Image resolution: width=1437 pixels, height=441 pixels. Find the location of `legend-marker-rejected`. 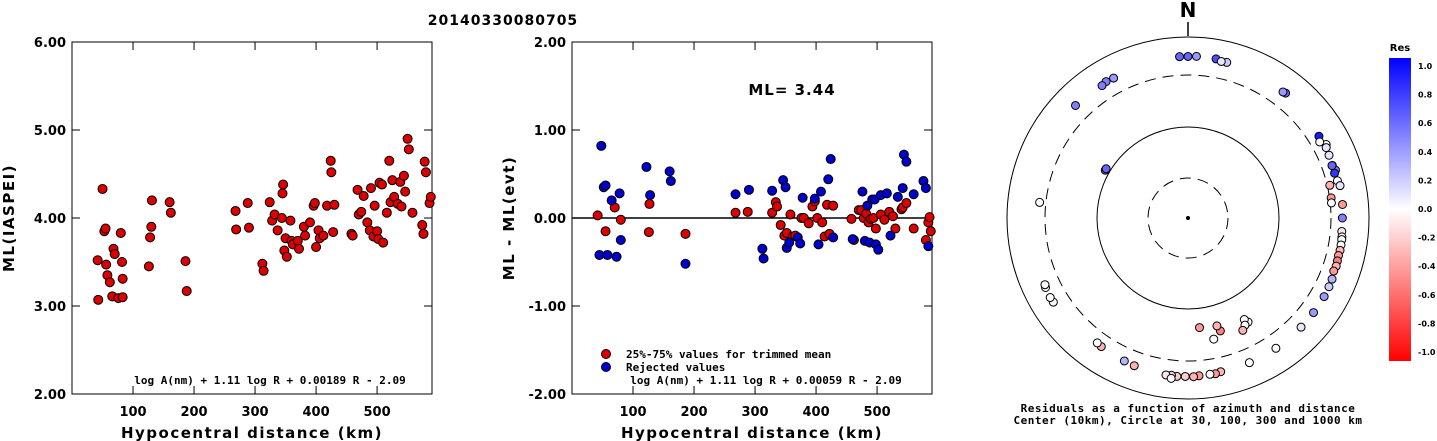

legend-marker-rejected is located at coordinates (606, 367).